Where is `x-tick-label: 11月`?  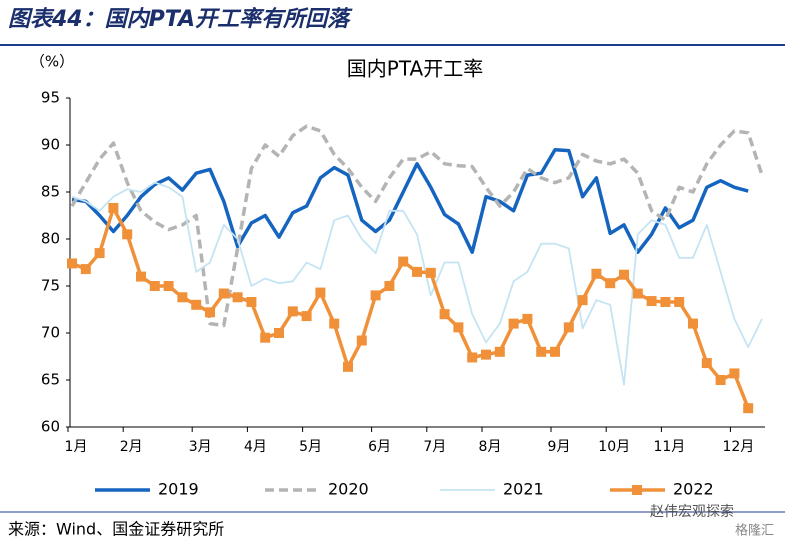 x-tick-label: 11月 is located at coordinates (669, 447).